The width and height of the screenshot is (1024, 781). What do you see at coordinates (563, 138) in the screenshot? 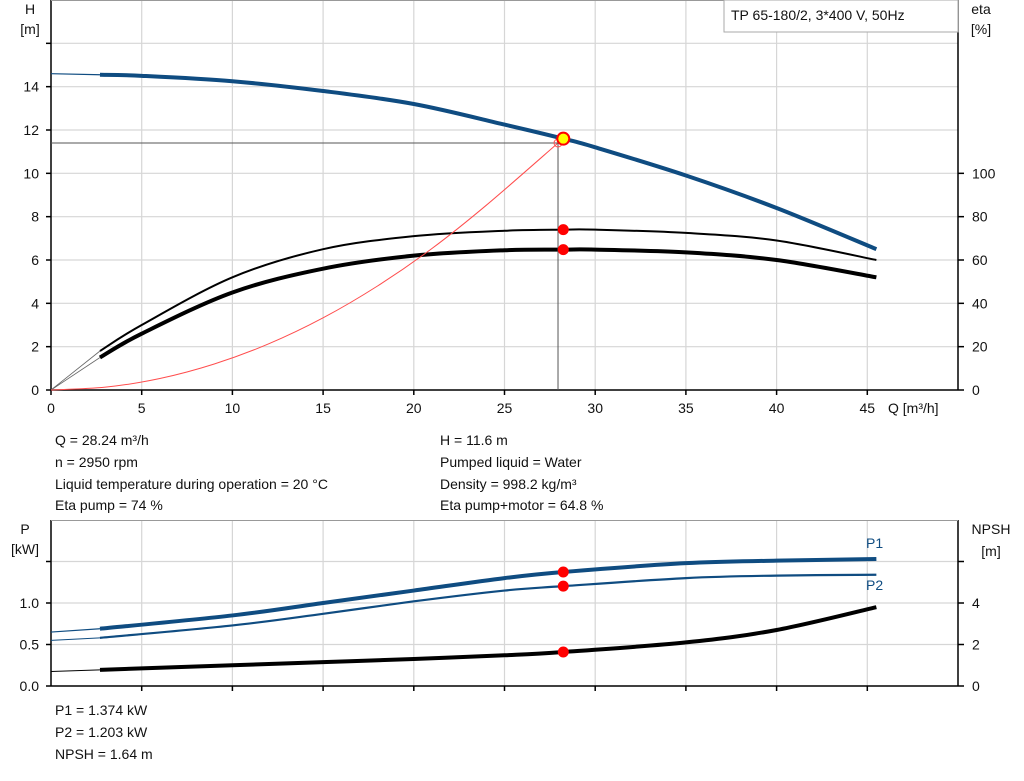
I see `duty-point-marker` at bounding box center [563, 138].